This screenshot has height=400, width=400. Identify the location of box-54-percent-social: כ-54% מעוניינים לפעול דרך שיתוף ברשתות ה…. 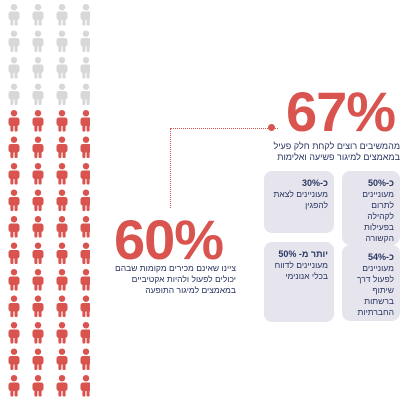
(371, 283).